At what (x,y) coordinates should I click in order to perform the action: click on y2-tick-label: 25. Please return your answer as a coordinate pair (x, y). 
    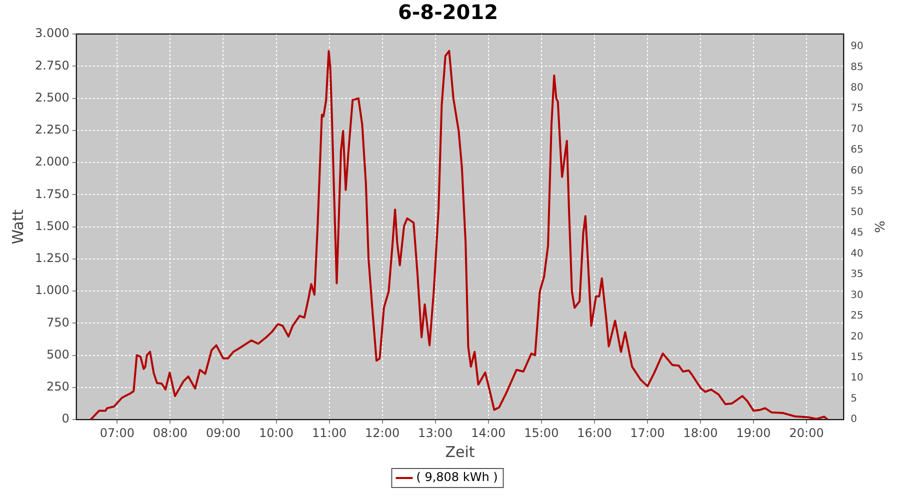
    Looking at the image, I should click on (857, 316).